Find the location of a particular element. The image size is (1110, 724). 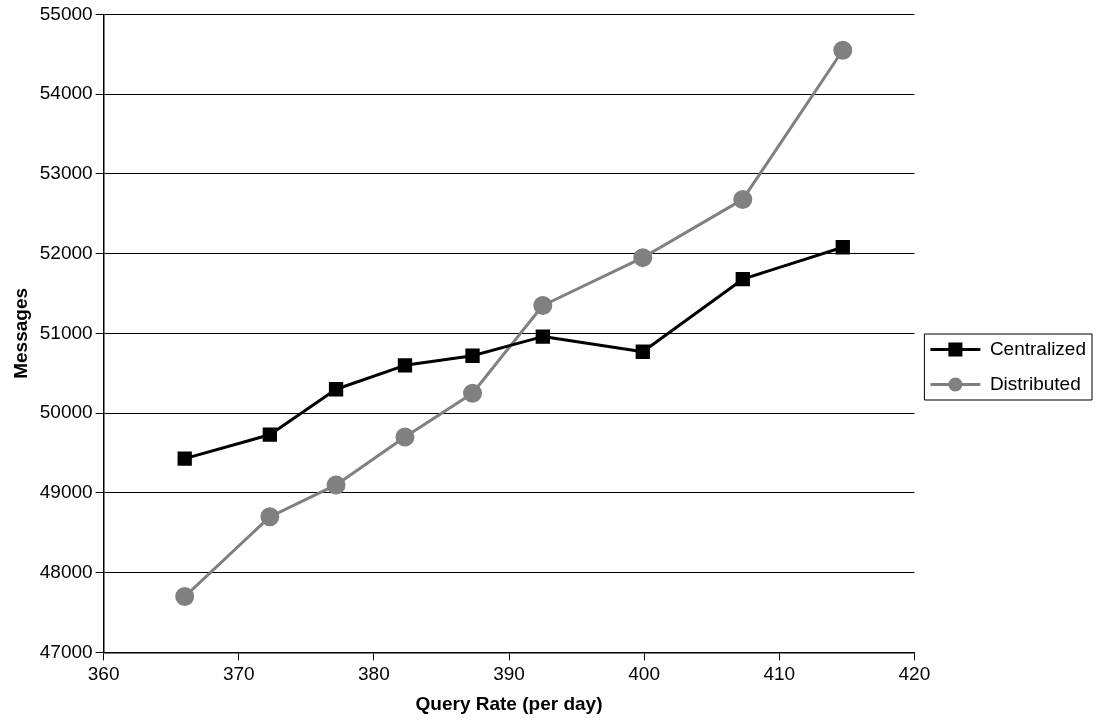

y-tick-label: 54000 is located at coordinates (66, 93).